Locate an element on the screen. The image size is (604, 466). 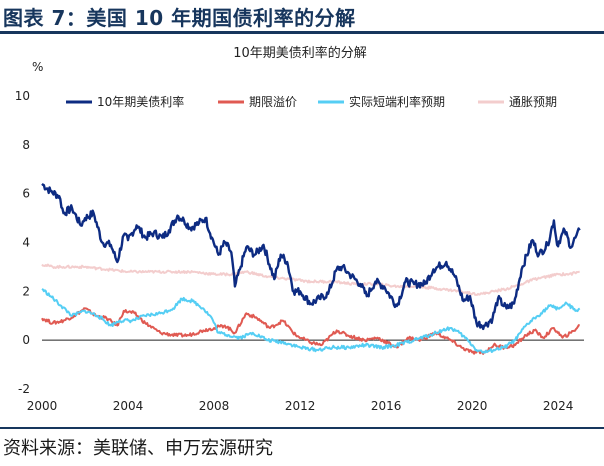
title-rule is located at coordinates (302, 32).